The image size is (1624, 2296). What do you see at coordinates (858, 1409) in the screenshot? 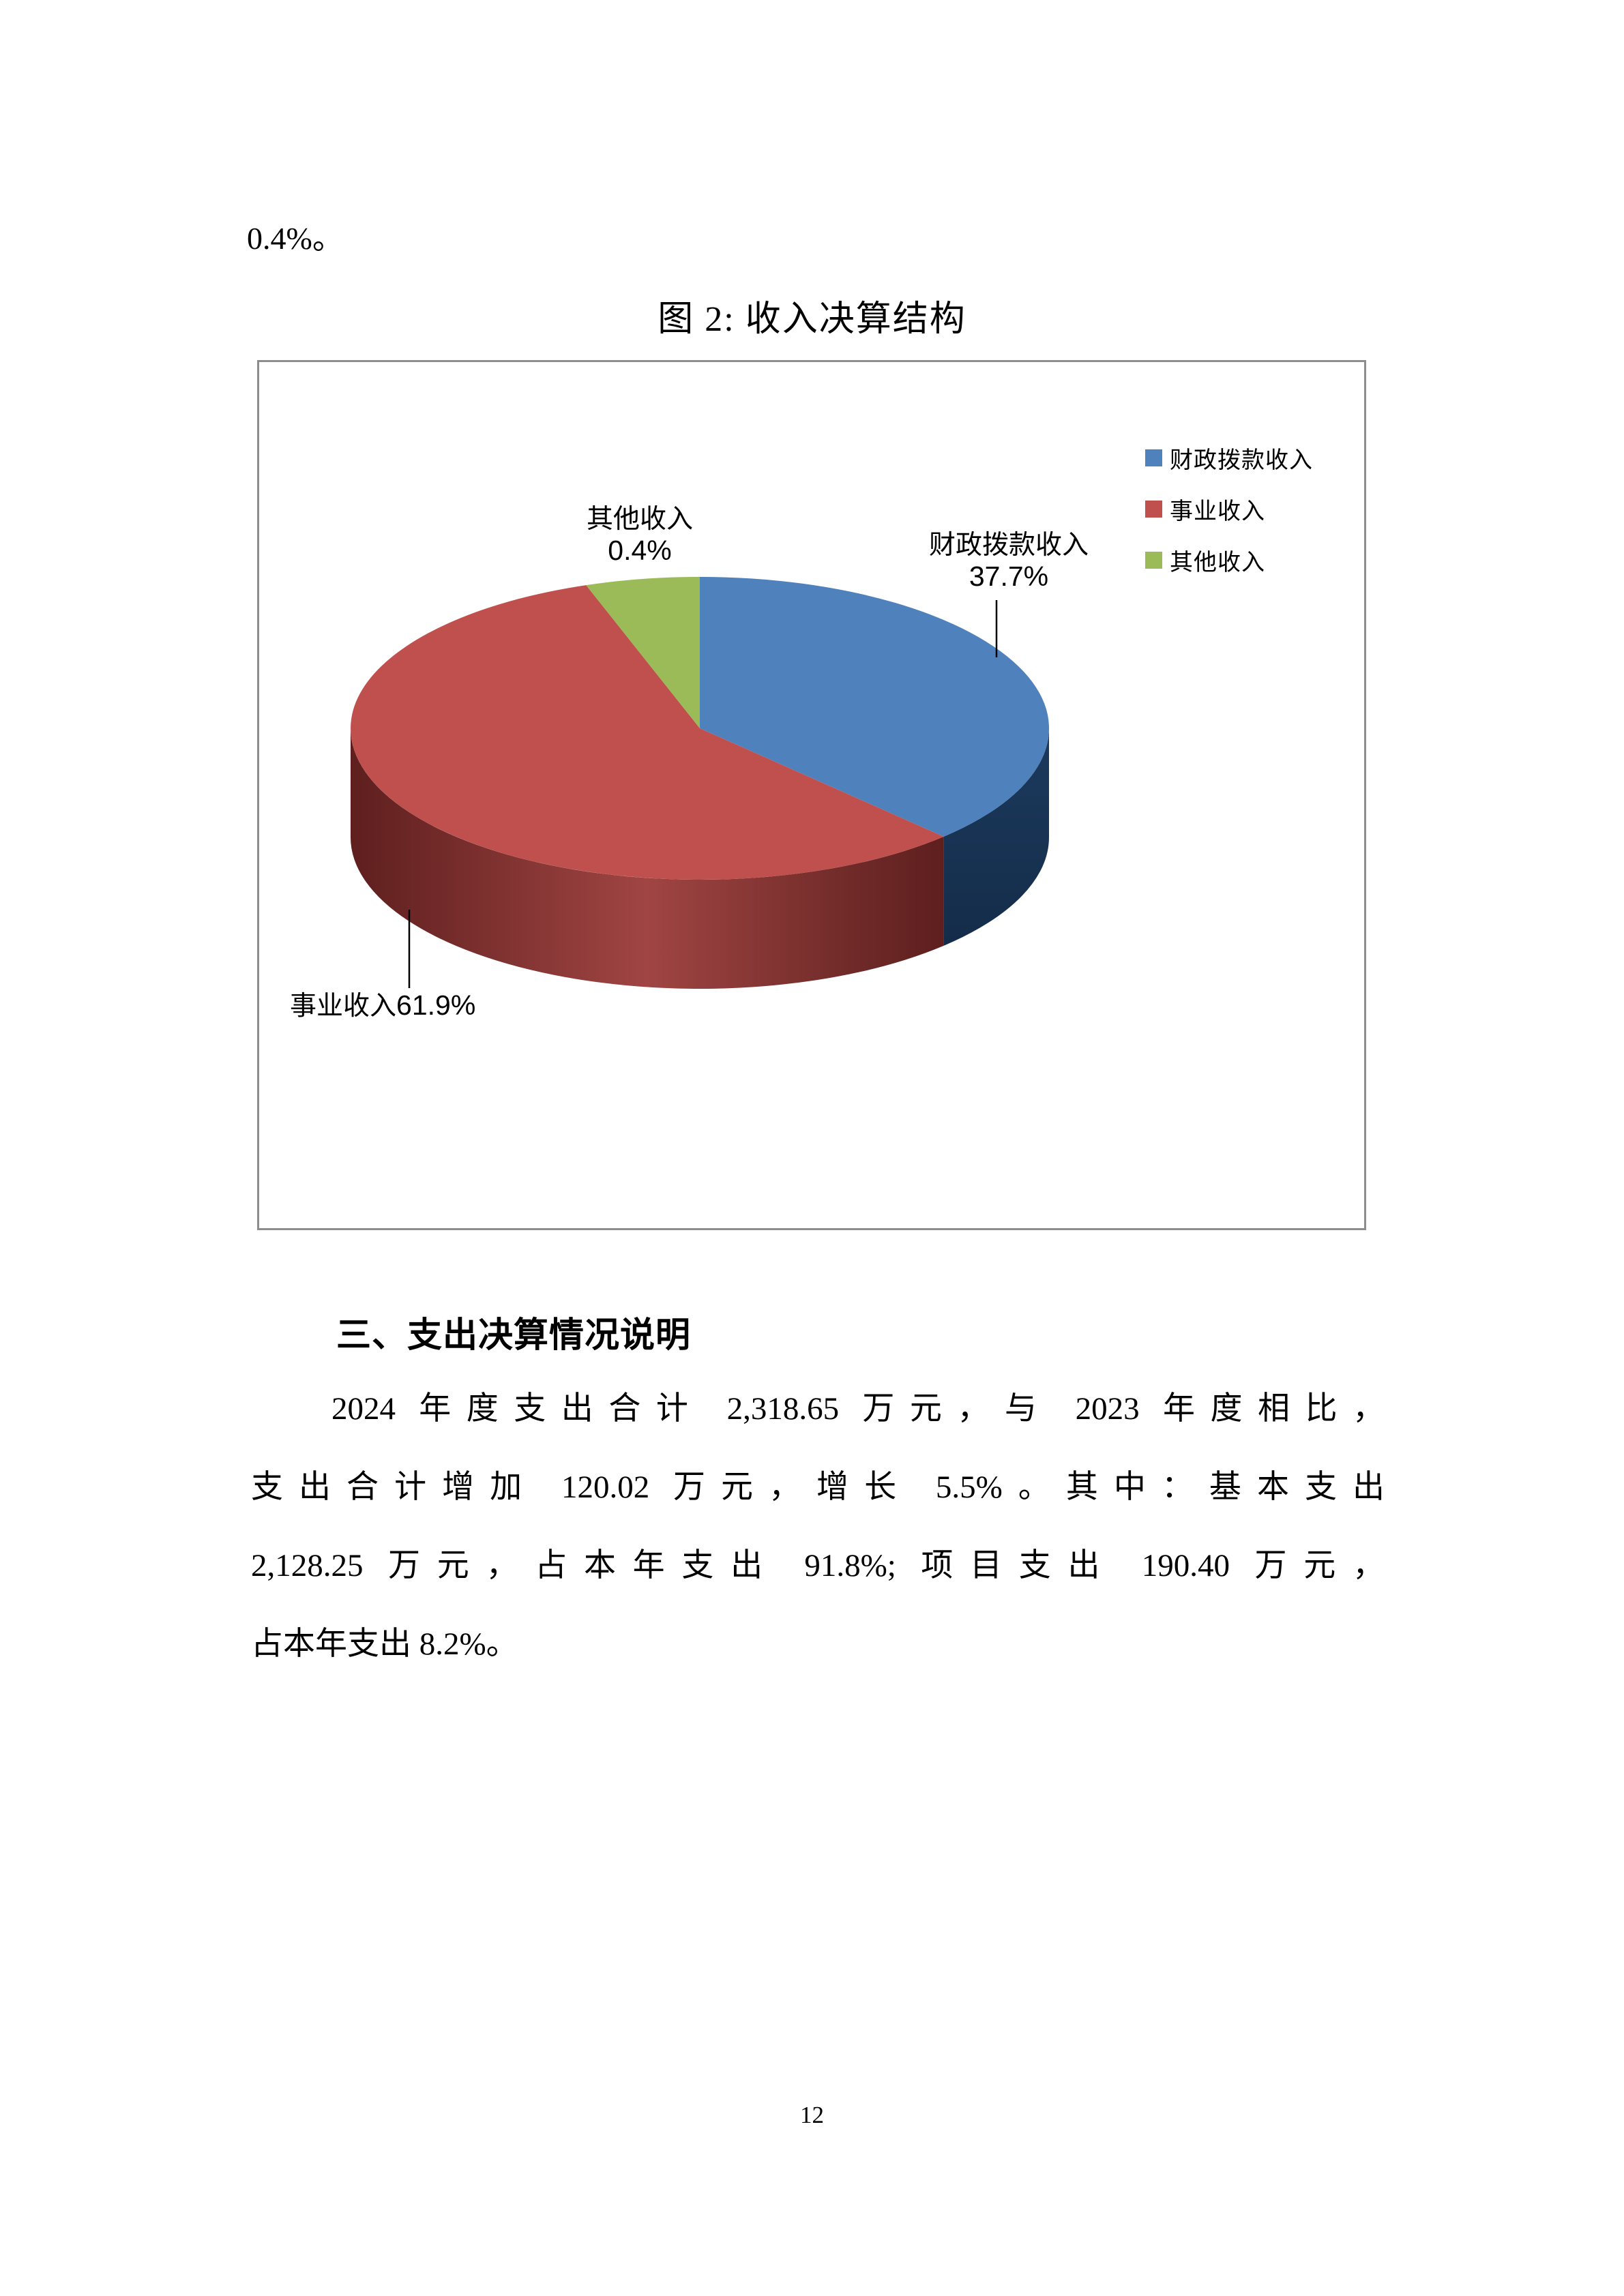
I see `paragraph-line: 2024 年度支出合计 2,318.65 万元，与 2023 年度相比，` at bounding box center [858, 1409].